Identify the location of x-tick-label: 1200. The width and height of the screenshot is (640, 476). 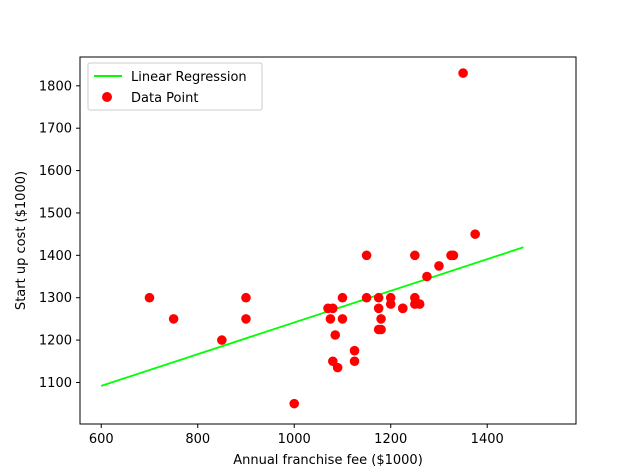
(390, 439).